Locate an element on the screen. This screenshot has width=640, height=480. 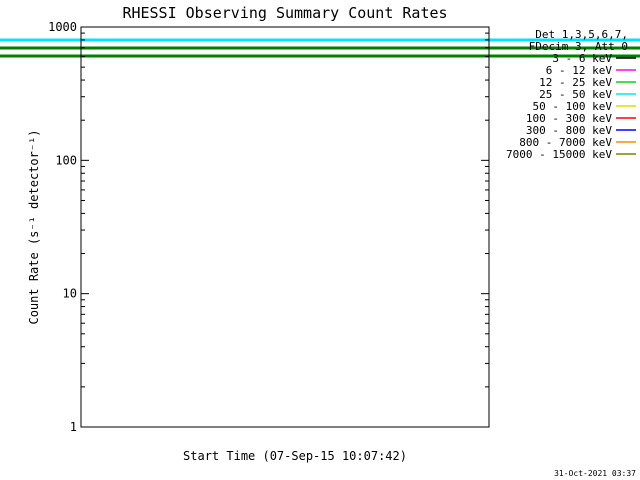
y-tick-label: 1000 is located at coordinates (62, 27).